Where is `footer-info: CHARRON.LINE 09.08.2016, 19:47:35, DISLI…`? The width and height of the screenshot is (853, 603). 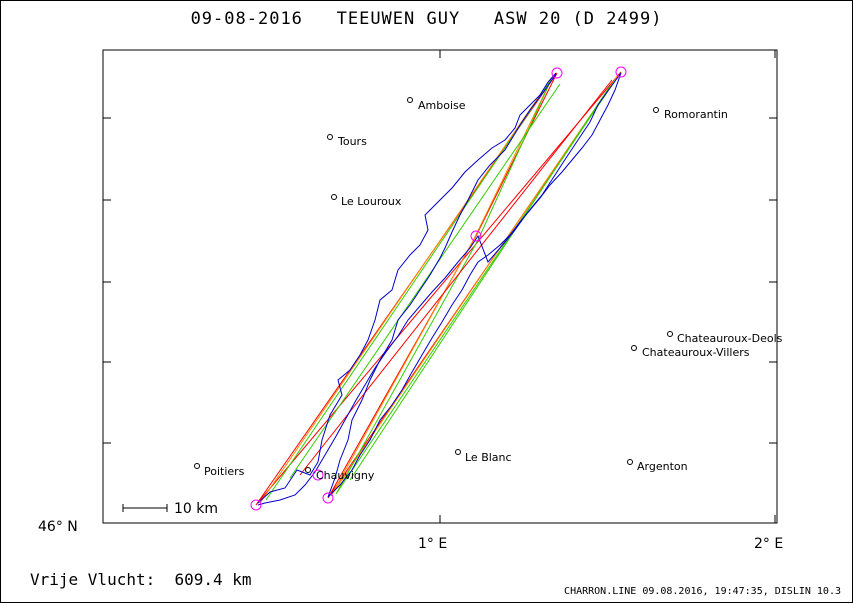 footer-info: CHARRON.LINE 09.08.2016, 19:47:35, DISLI… is located at coordinates (702, 591).